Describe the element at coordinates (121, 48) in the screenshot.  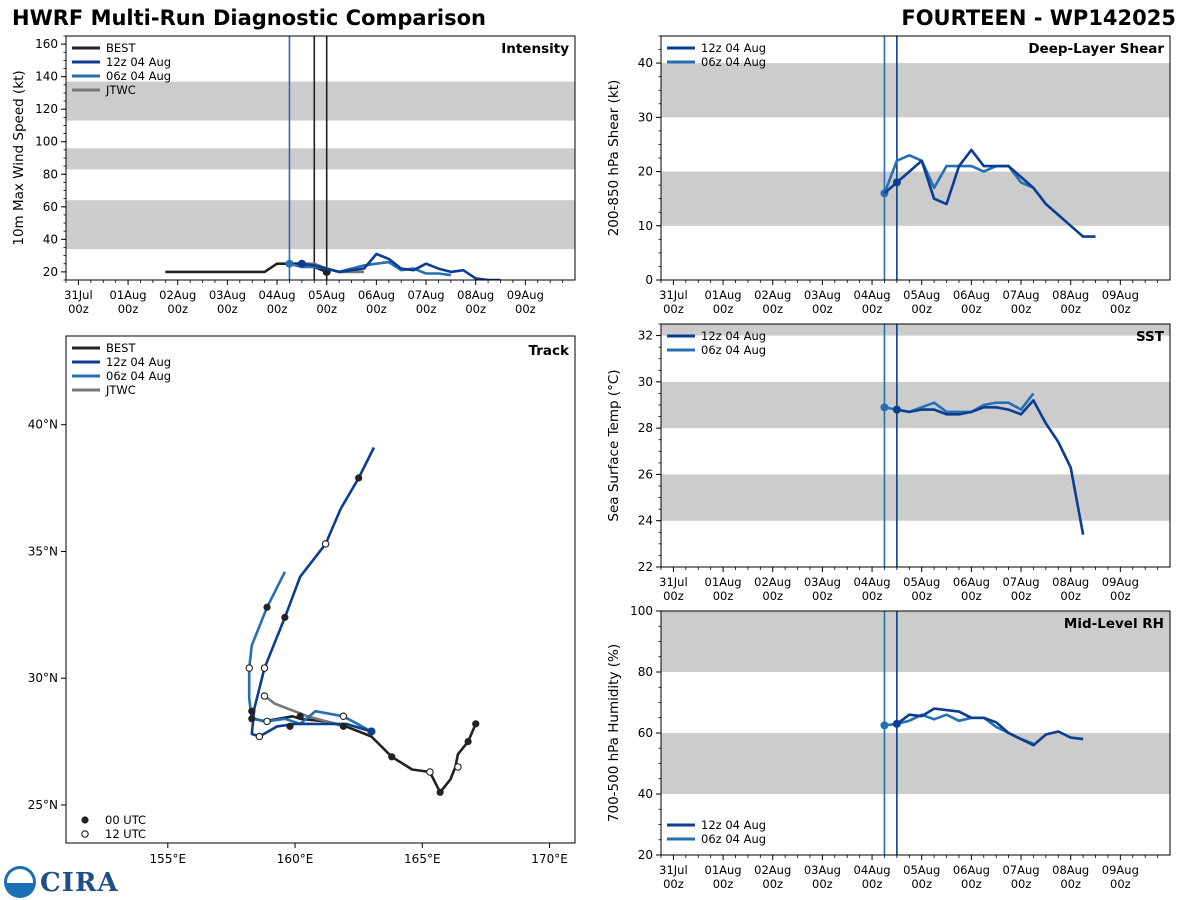
I see `legend-label: BEST` at that location.